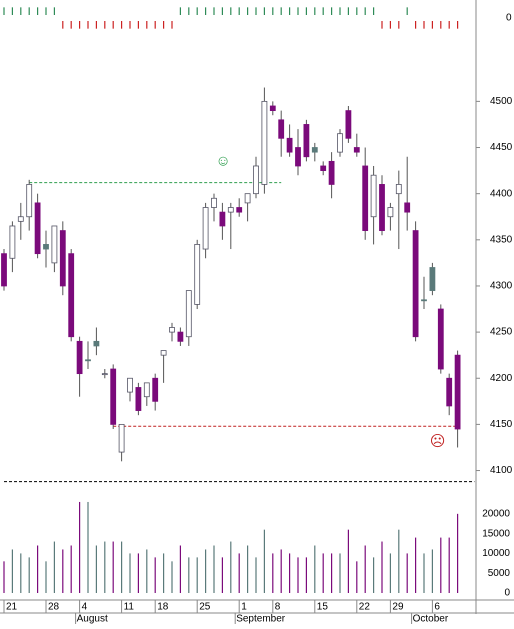 This screenshot has height=629, width=514. What do you see at coordinates (261, 619) in the screenshot?
I see `month-label: September` at bounding box center [261, 619].